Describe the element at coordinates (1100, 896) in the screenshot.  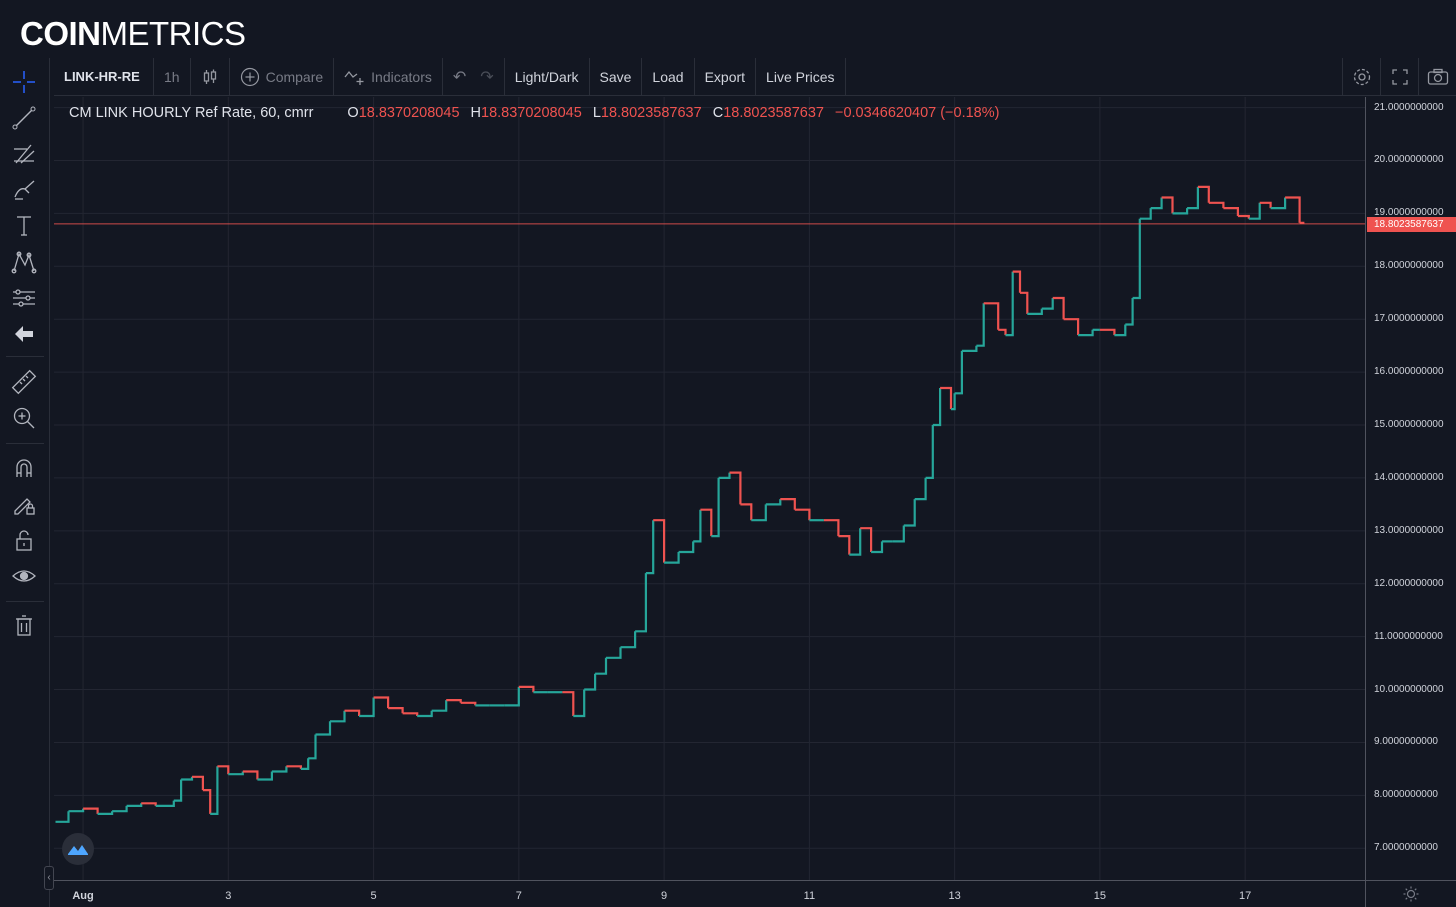
I see `x-tick-label: 15` at that location.